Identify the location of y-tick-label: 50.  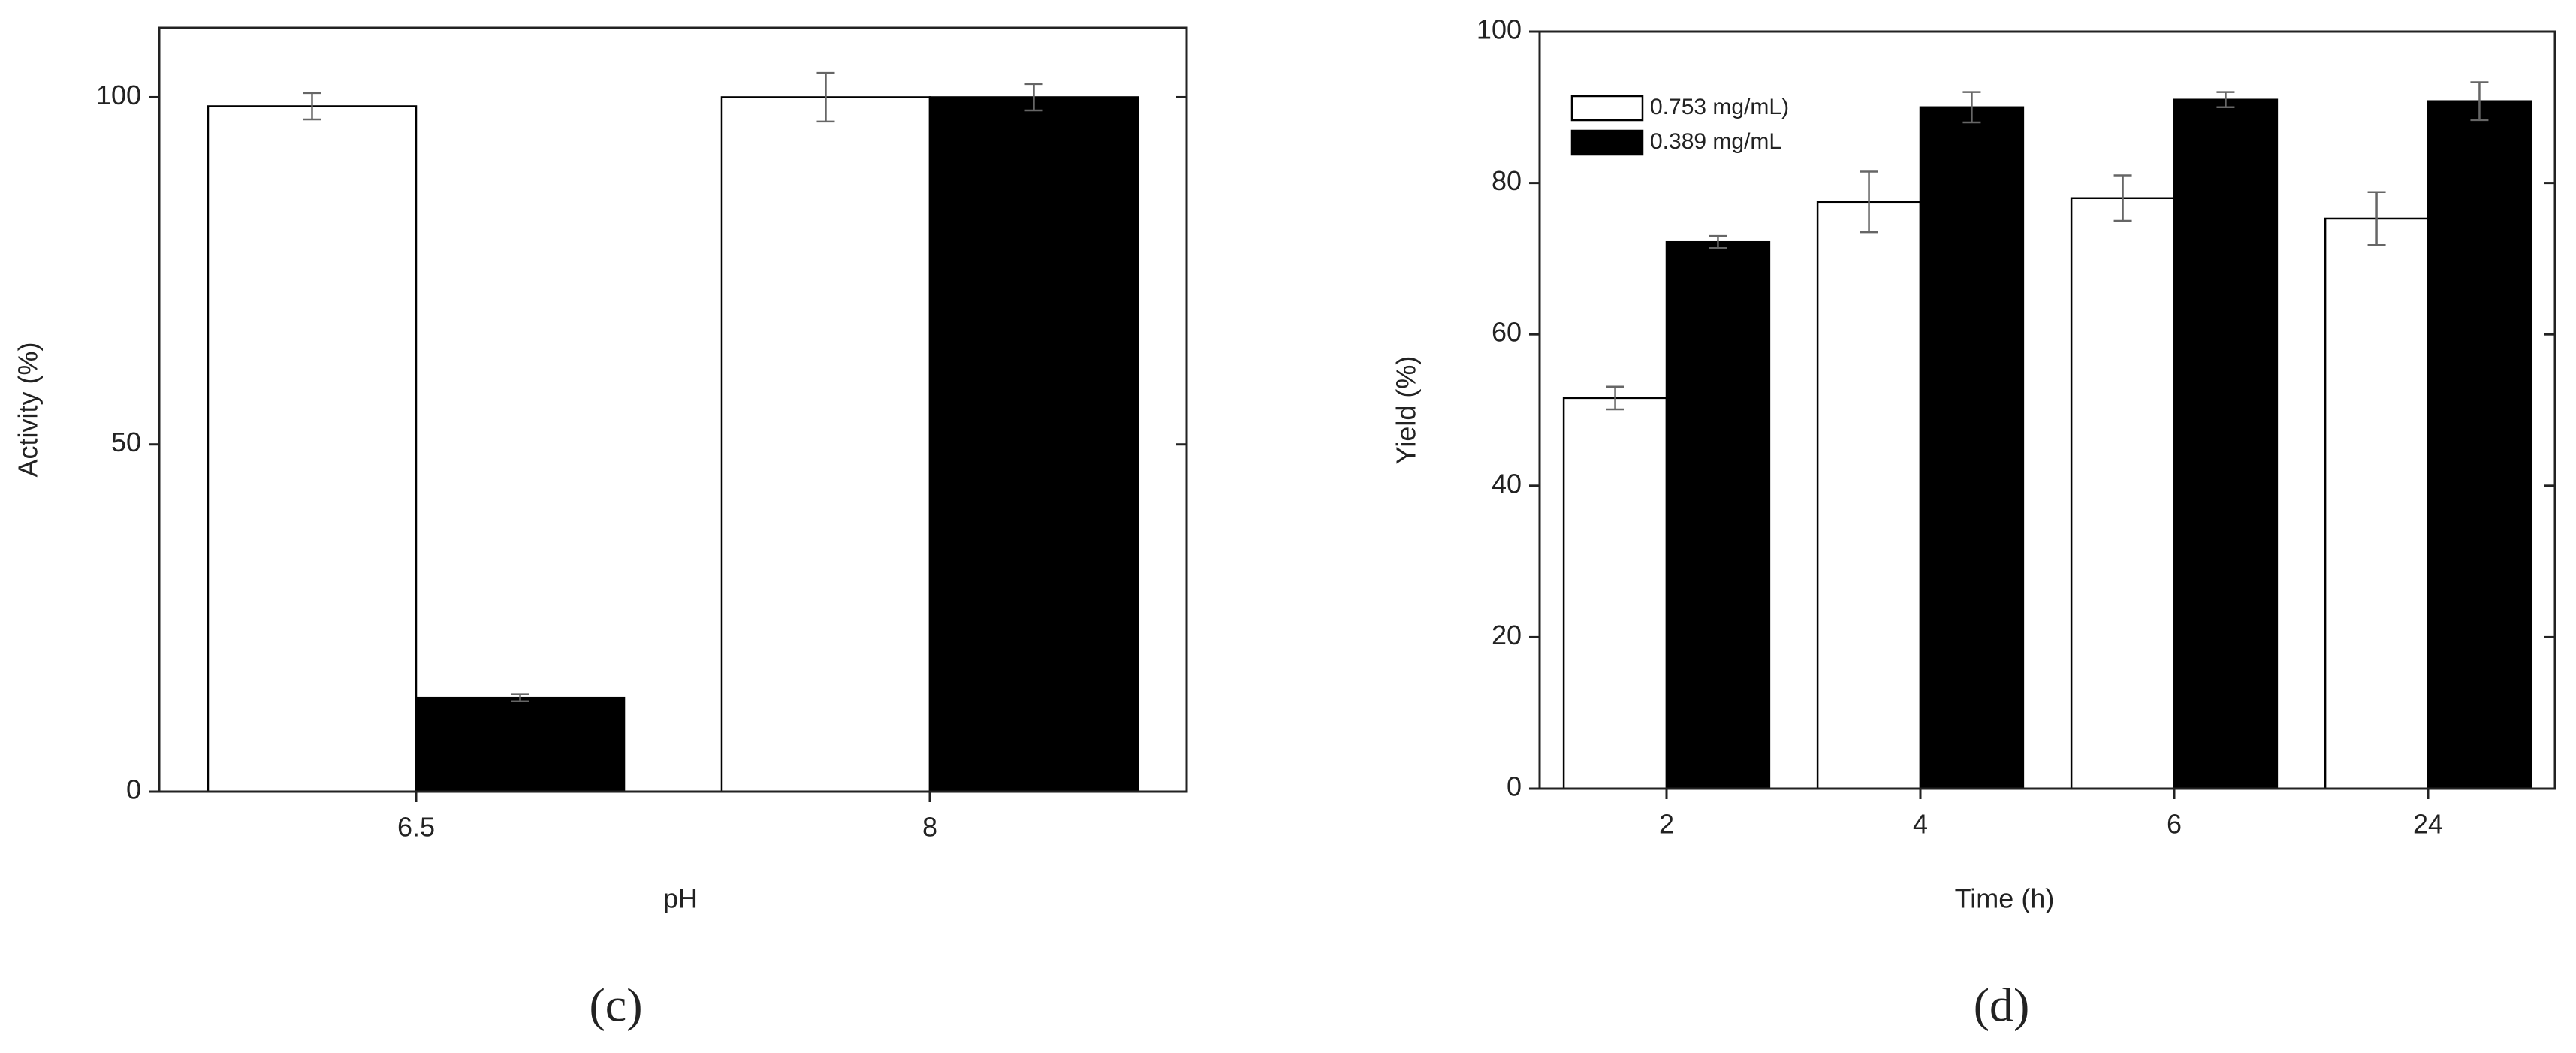
(126, 442).